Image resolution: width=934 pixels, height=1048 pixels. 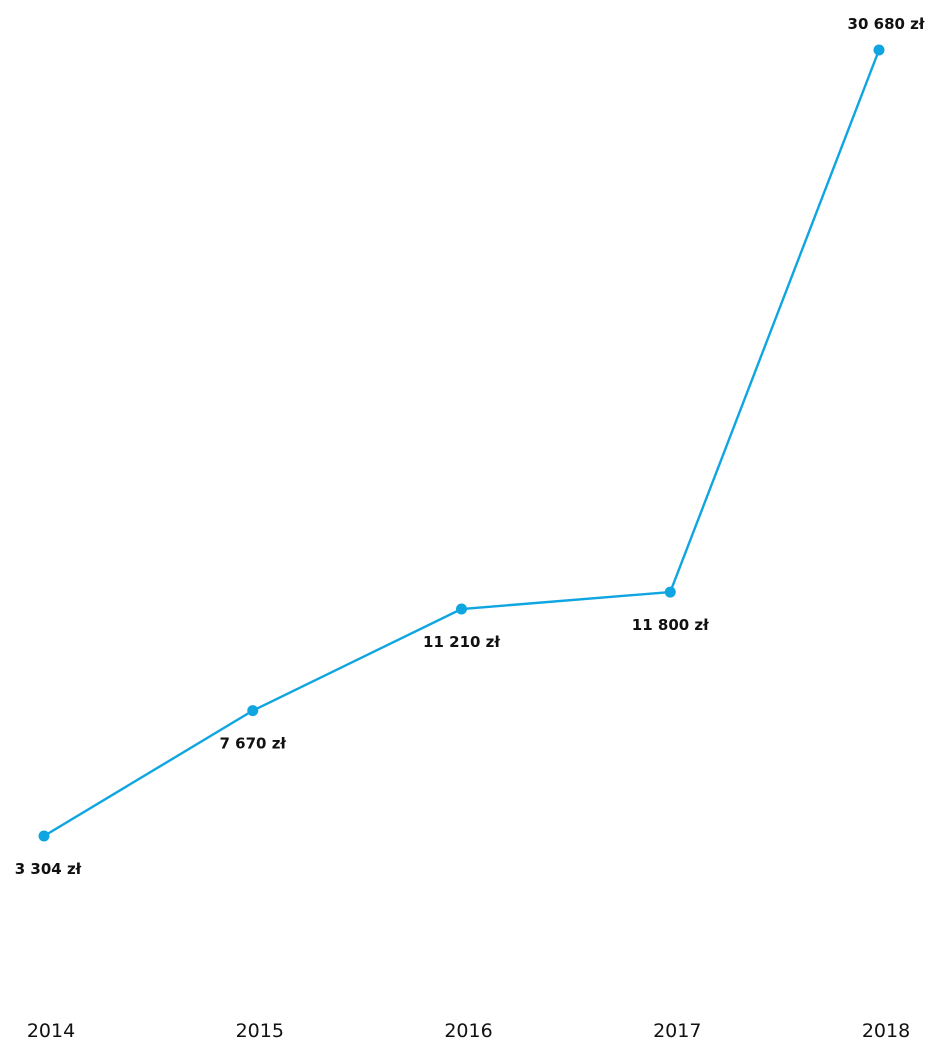 What do you see at coordinates (670, 625) in the screenshot?
I see `data-label-2017: 11 800 zł` at bounding box center [670, 625].